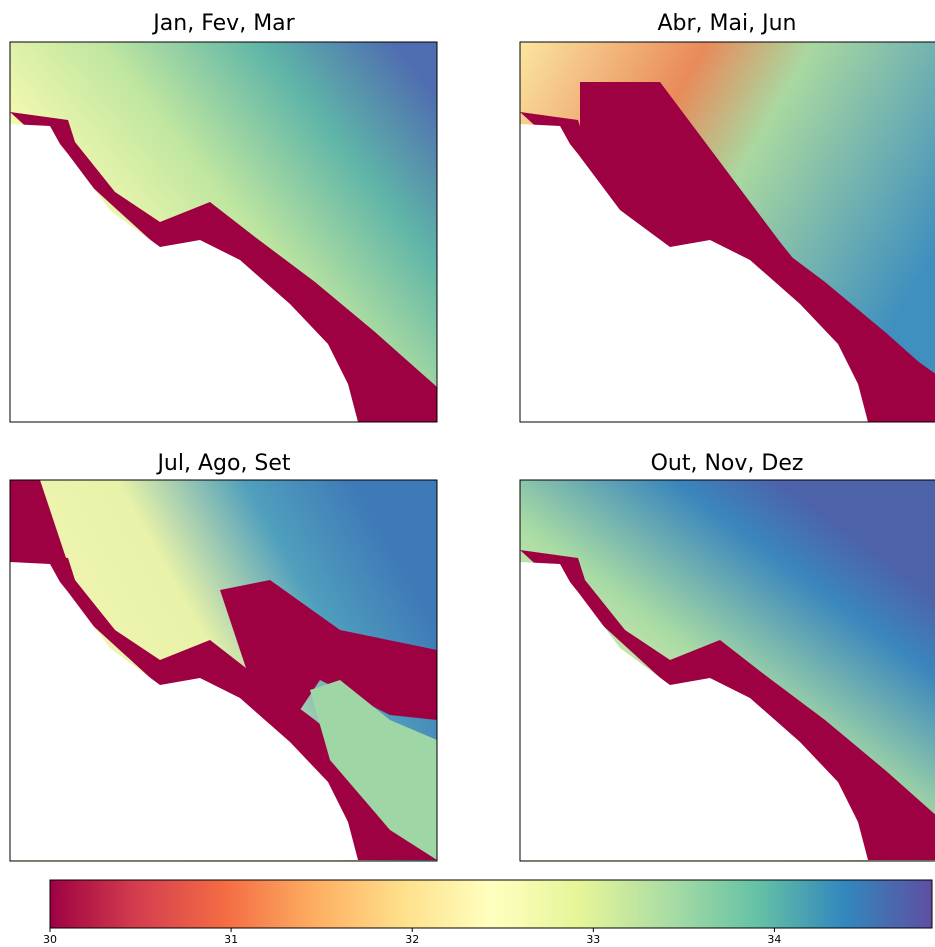 The image size is (935, 947). Describe the element at coordinates (774, 939) in the screenshot. I see `tick-label: 34` at that location.